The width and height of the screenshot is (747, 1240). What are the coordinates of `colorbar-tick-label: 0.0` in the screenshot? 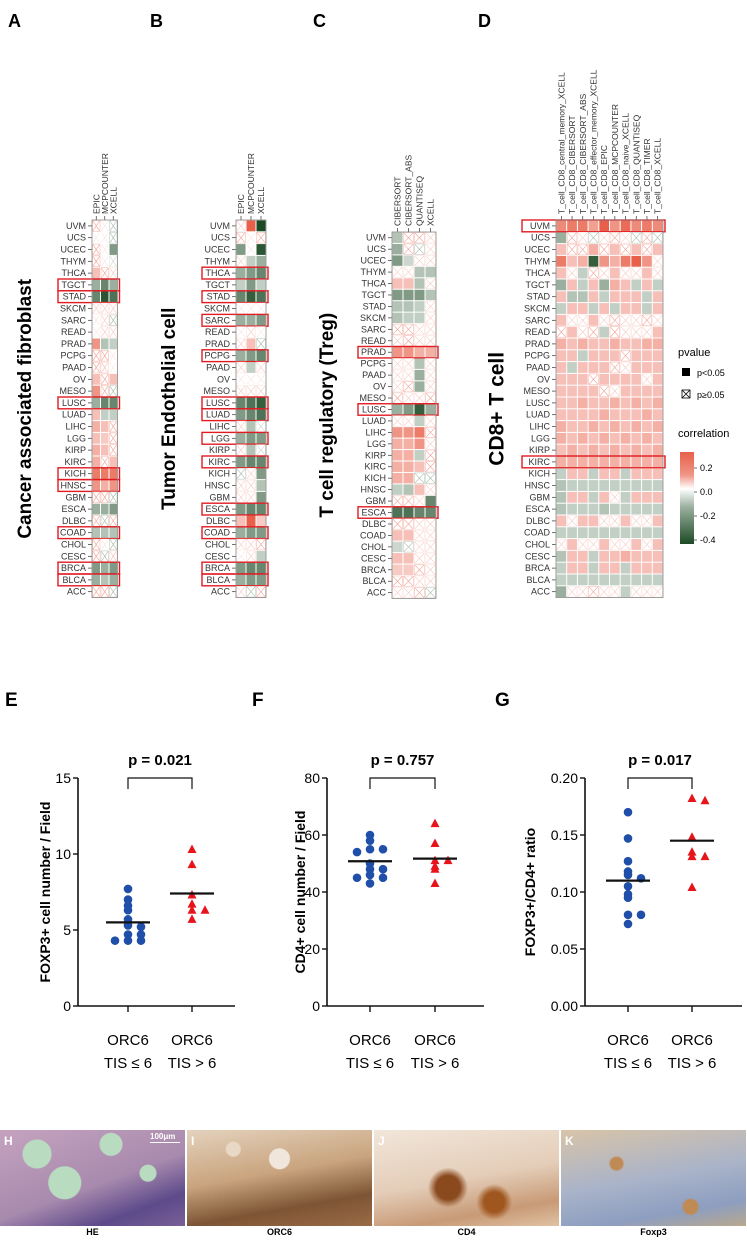 It's located at (706, 492).